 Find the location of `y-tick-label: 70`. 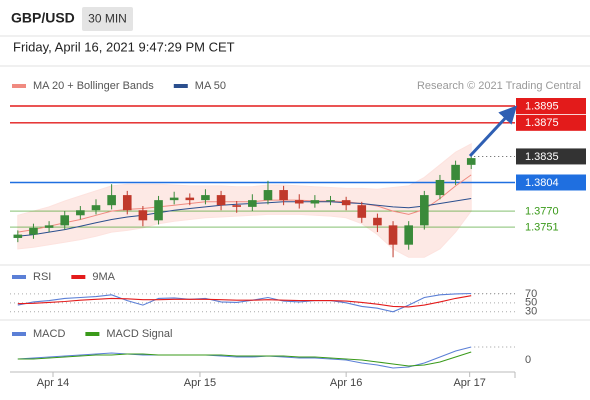

y-tick-label: 70 is located at coordinates (531, 294).